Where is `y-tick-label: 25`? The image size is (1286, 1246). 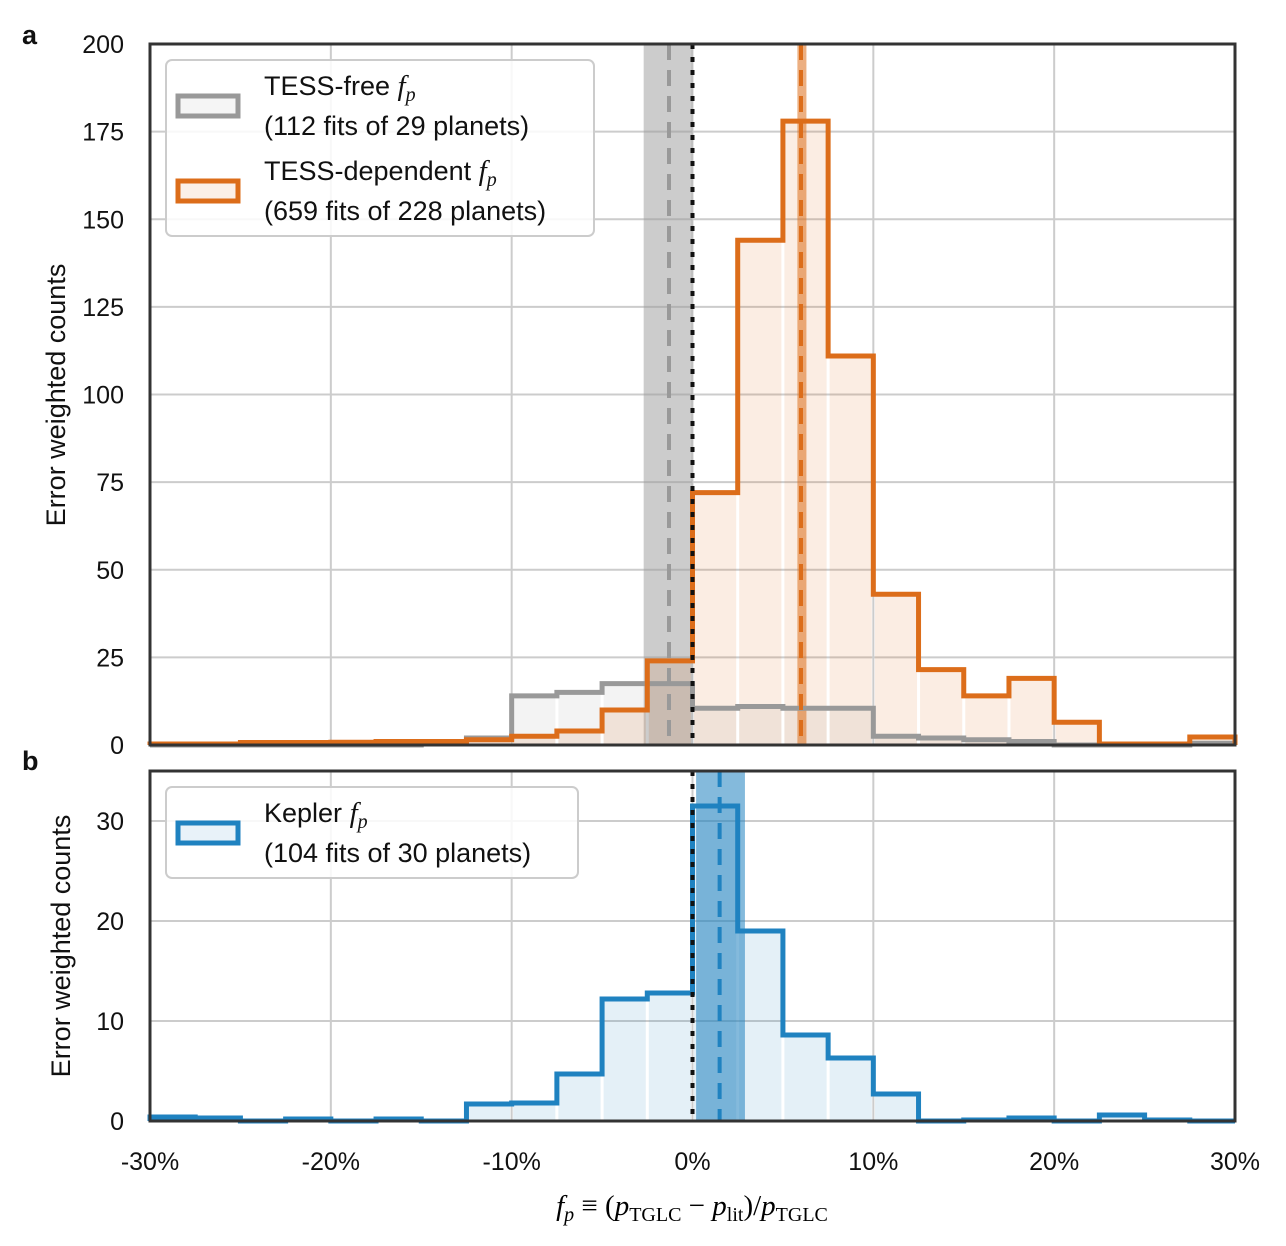
y-tick-label: 25 is located at coordinates (110, 658).